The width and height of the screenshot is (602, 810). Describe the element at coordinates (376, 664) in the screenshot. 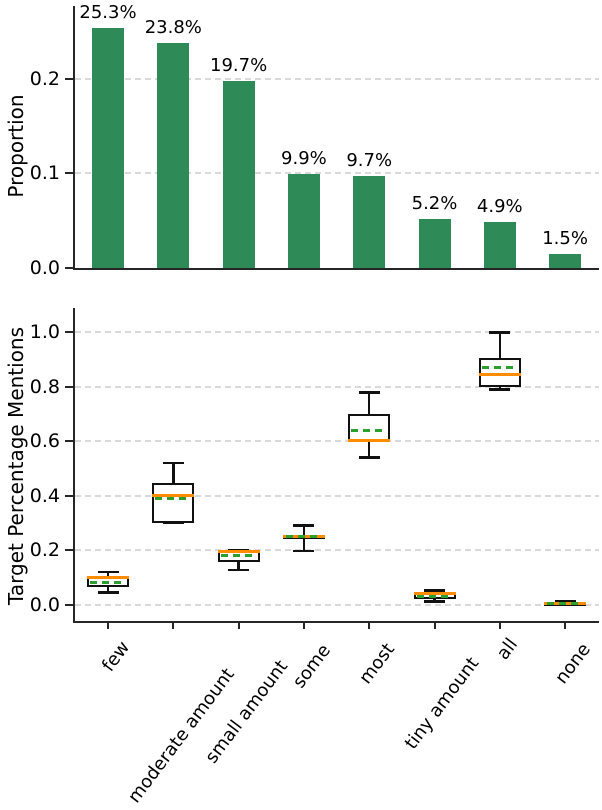

I see `category-label: most` at that location.